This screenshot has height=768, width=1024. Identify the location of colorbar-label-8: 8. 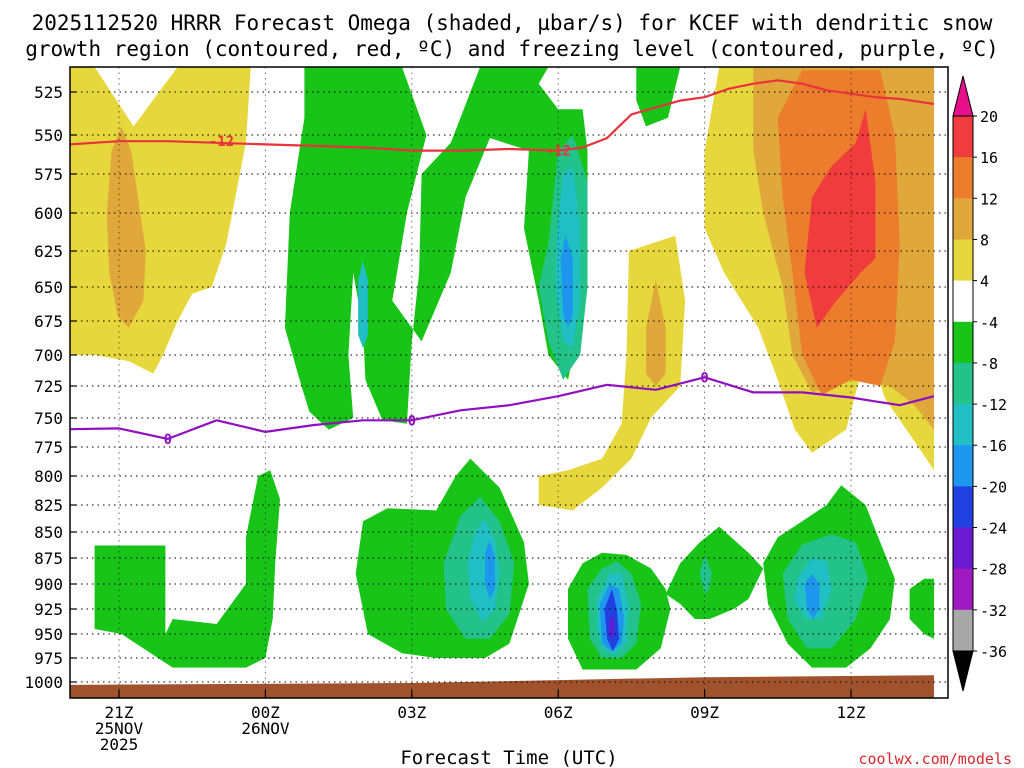
(984, 240).